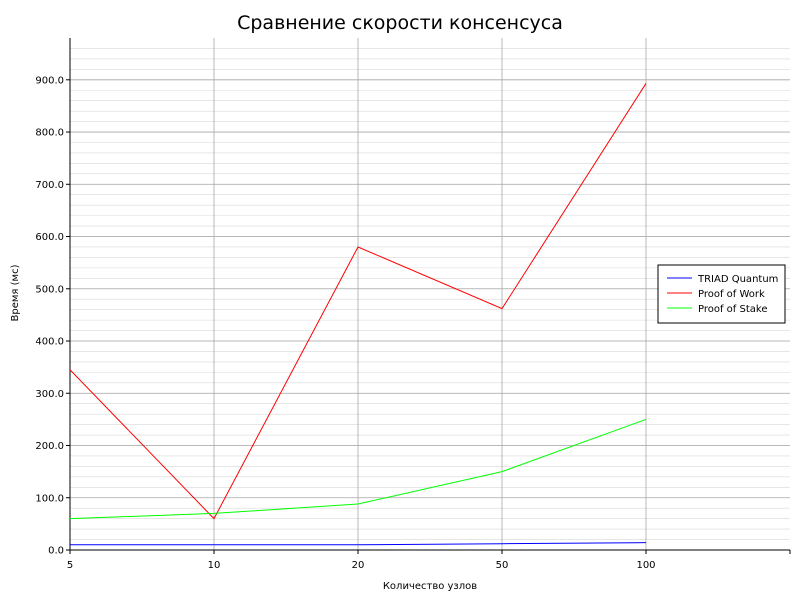  Describe the element at coordinates (645, 565) in the screenshot. I see `x-tick-label: 100` at that location.